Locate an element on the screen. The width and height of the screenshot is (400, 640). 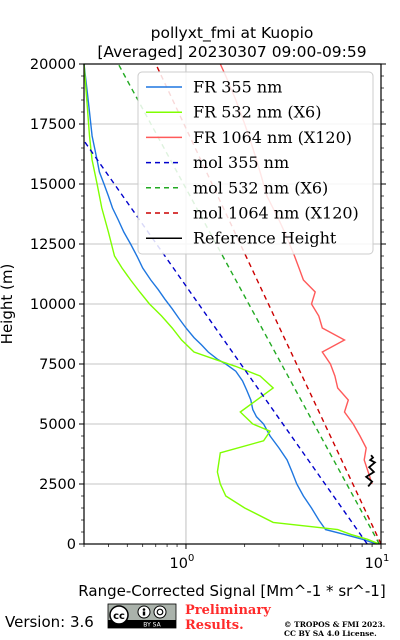
x-tick-label: 10⁰ is located at coordinates (182, 562).